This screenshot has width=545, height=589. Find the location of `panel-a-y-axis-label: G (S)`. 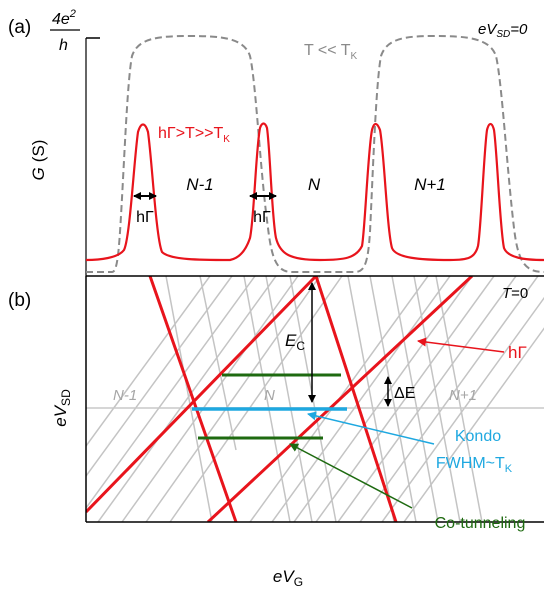

panel-a-y-axis-label: G (S) is located at coordinates (38, 160).